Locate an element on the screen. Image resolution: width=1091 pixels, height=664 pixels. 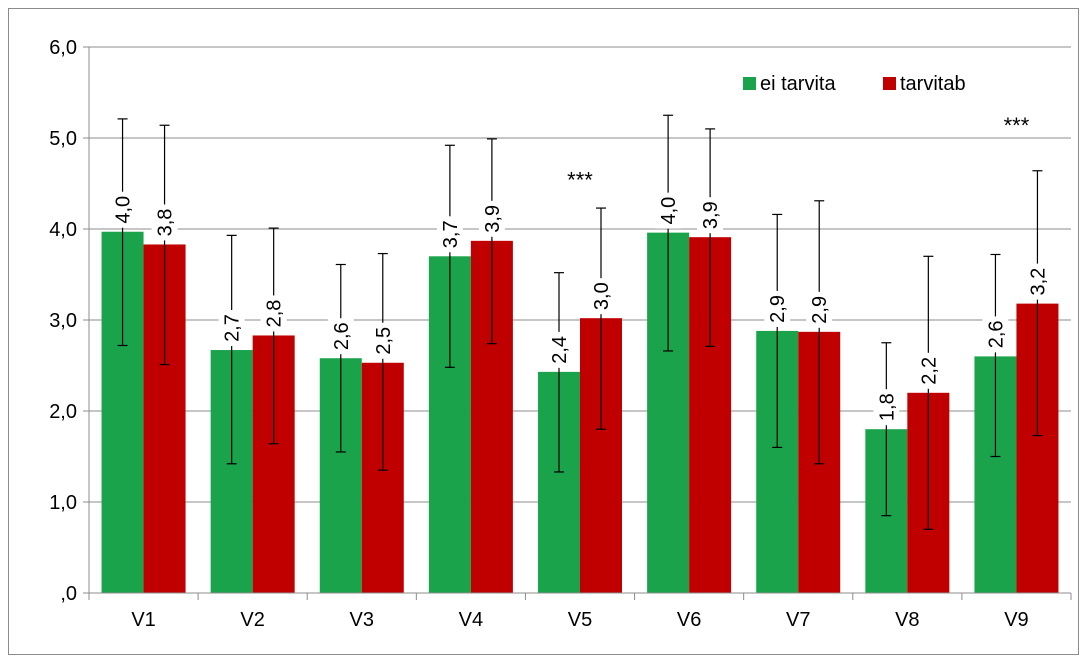
data-label-text: 3,7 is located at coordinates (451, 234).